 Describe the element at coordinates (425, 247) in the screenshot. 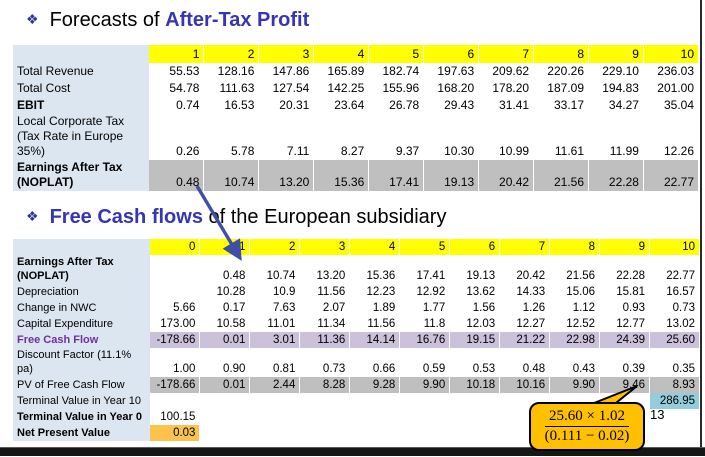

I see `column-header-cell: 5` at that location.